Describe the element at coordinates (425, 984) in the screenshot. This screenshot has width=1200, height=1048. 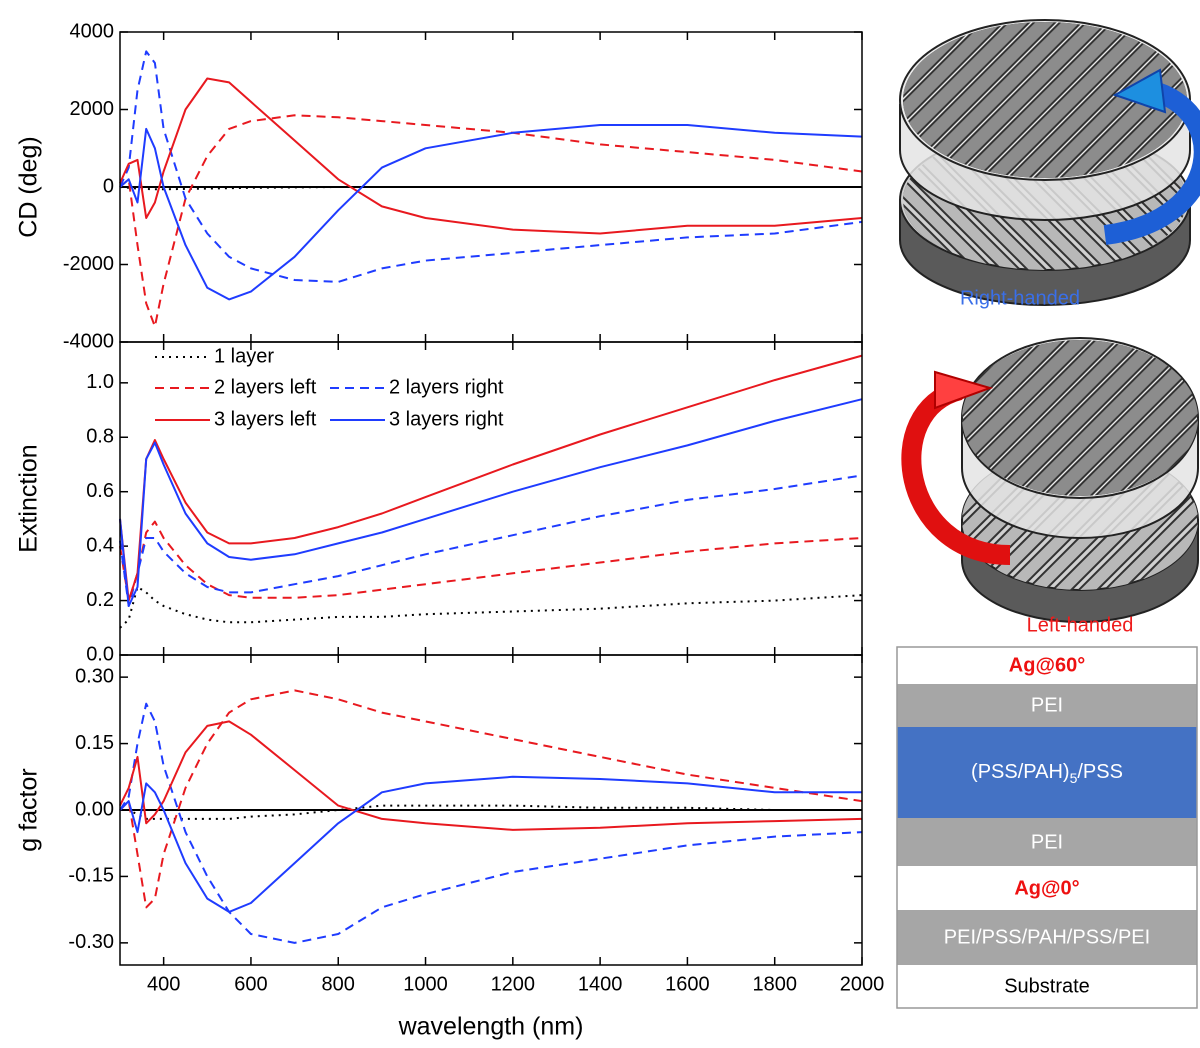
I see `x-tick-label: 1000` at that location.